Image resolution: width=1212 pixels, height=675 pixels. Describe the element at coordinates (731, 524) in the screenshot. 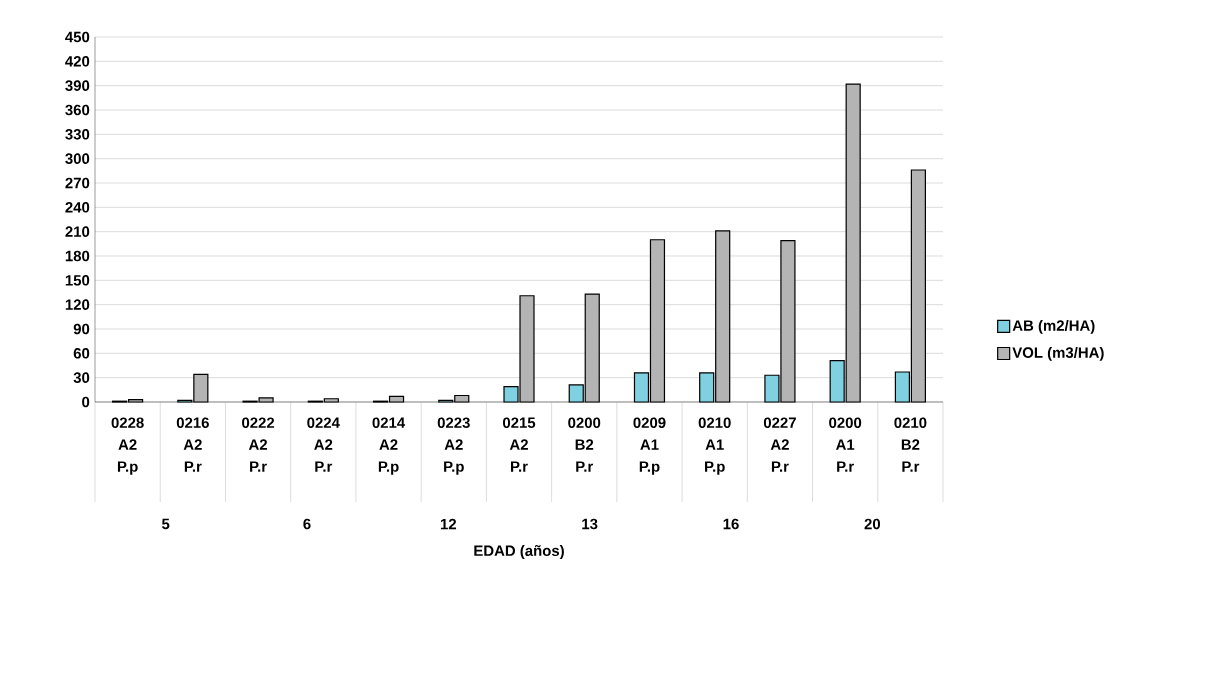

I see `text: 16` at that location.